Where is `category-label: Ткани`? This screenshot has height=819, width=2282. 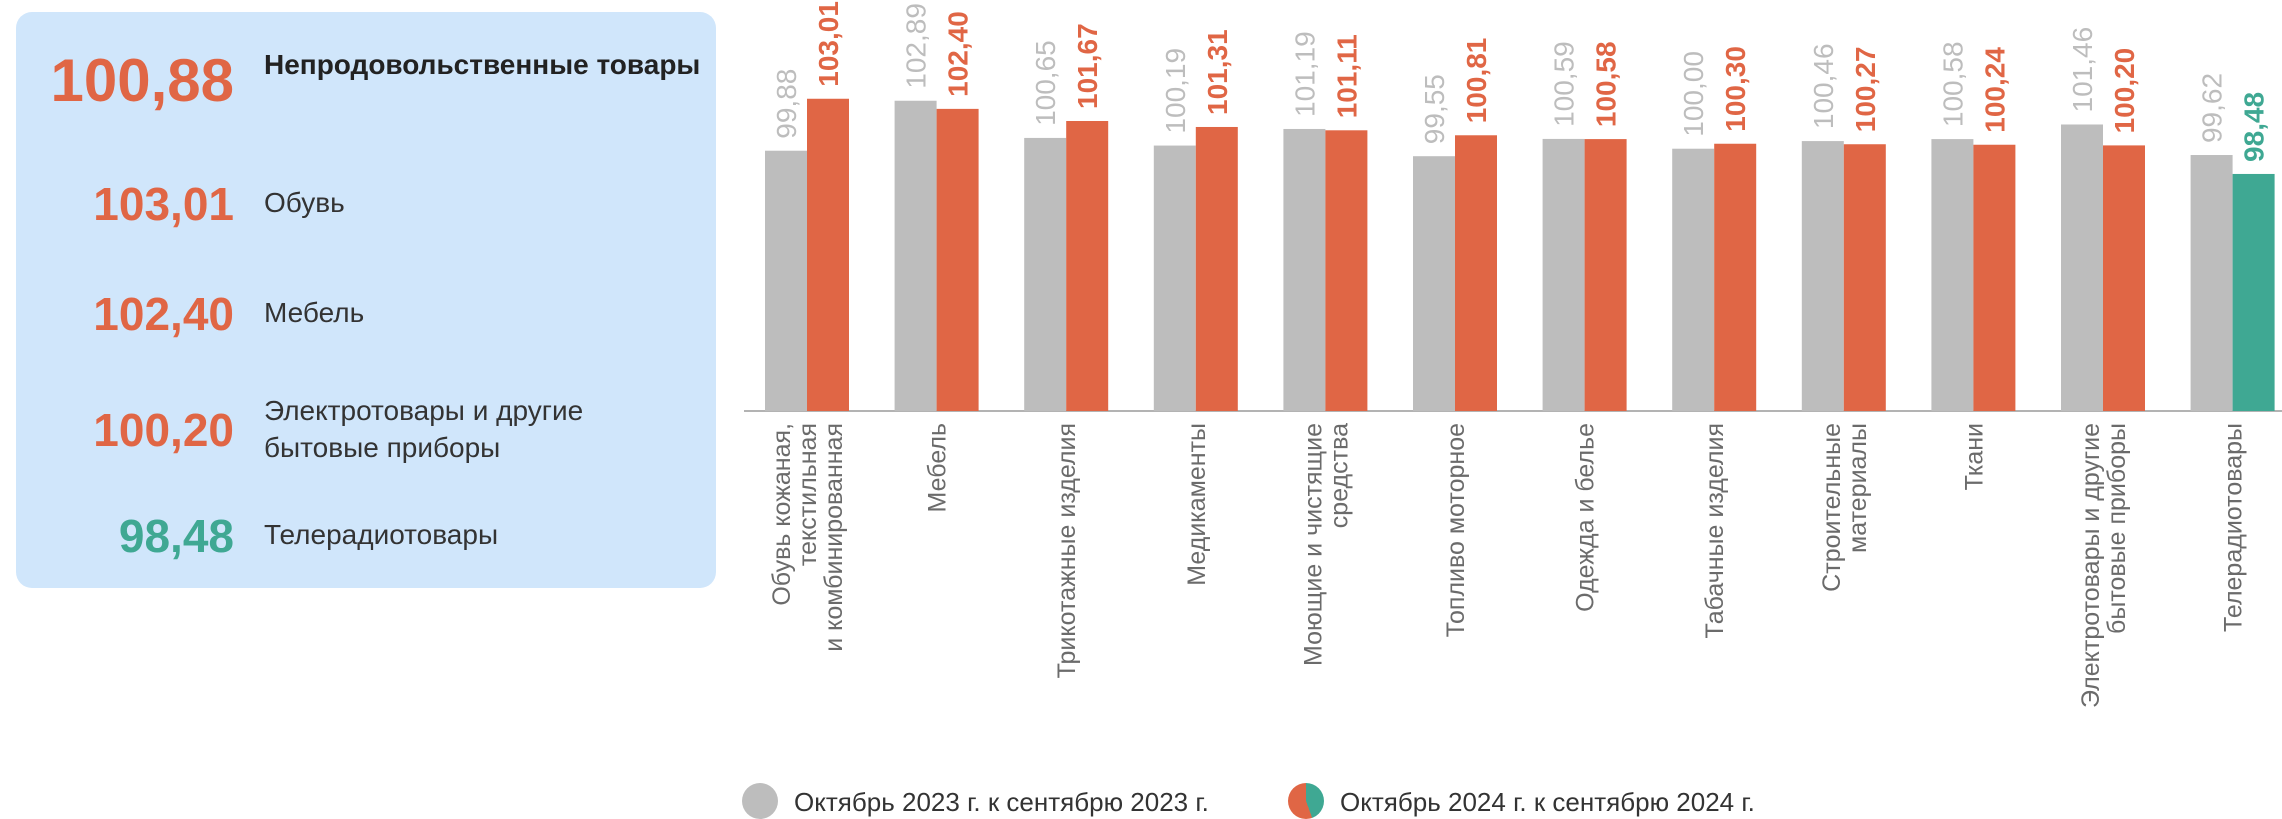 category-label: Ткани is located at coordinates (1974, 456).